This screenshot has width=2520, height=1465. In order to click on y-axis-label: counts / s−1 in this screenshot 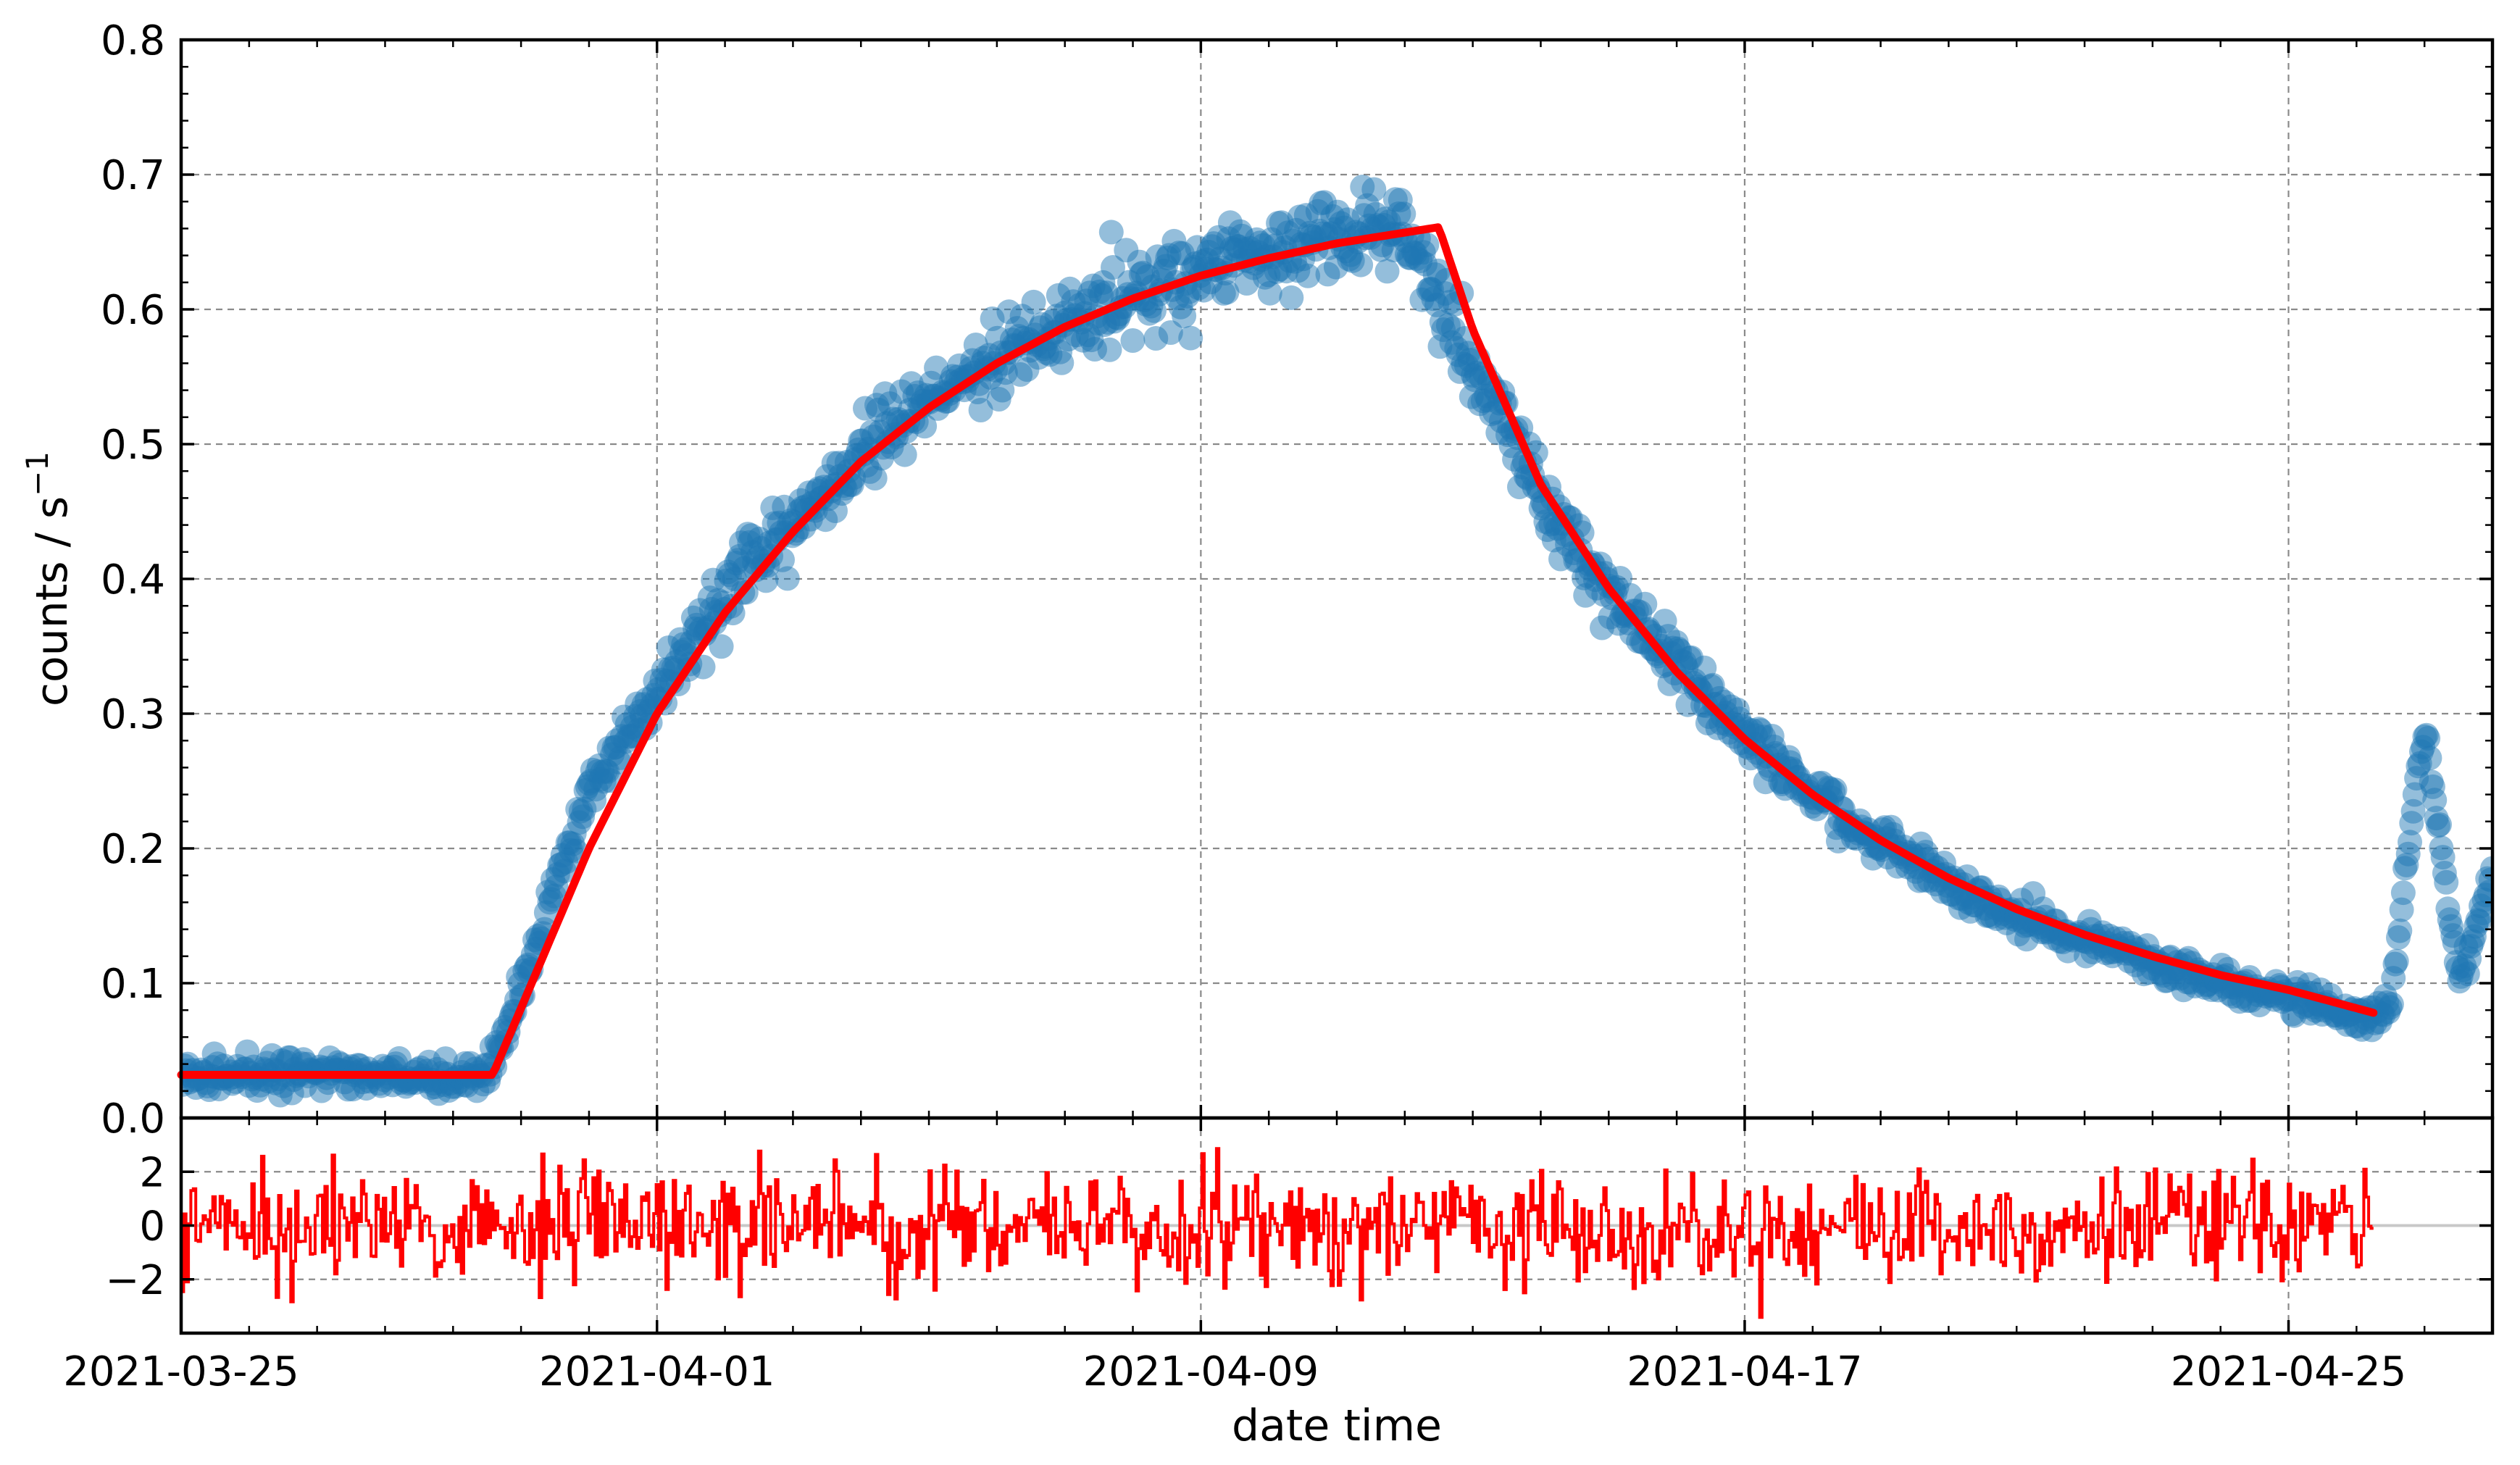, I will do `click(49, 578)`.